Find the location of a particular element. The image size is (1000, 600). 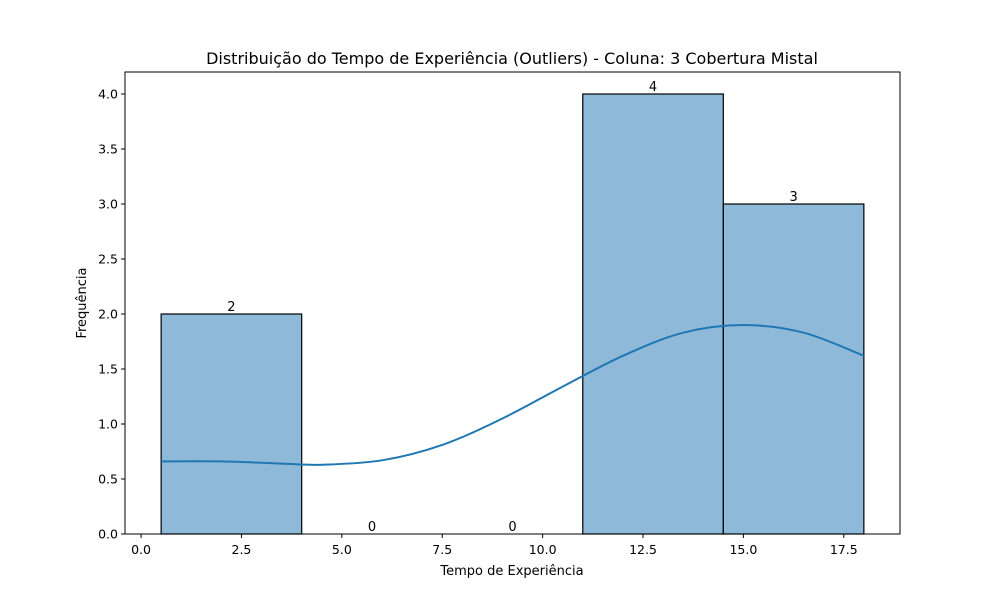

bar-count-label: 3 is located at coordinates (793, 197).